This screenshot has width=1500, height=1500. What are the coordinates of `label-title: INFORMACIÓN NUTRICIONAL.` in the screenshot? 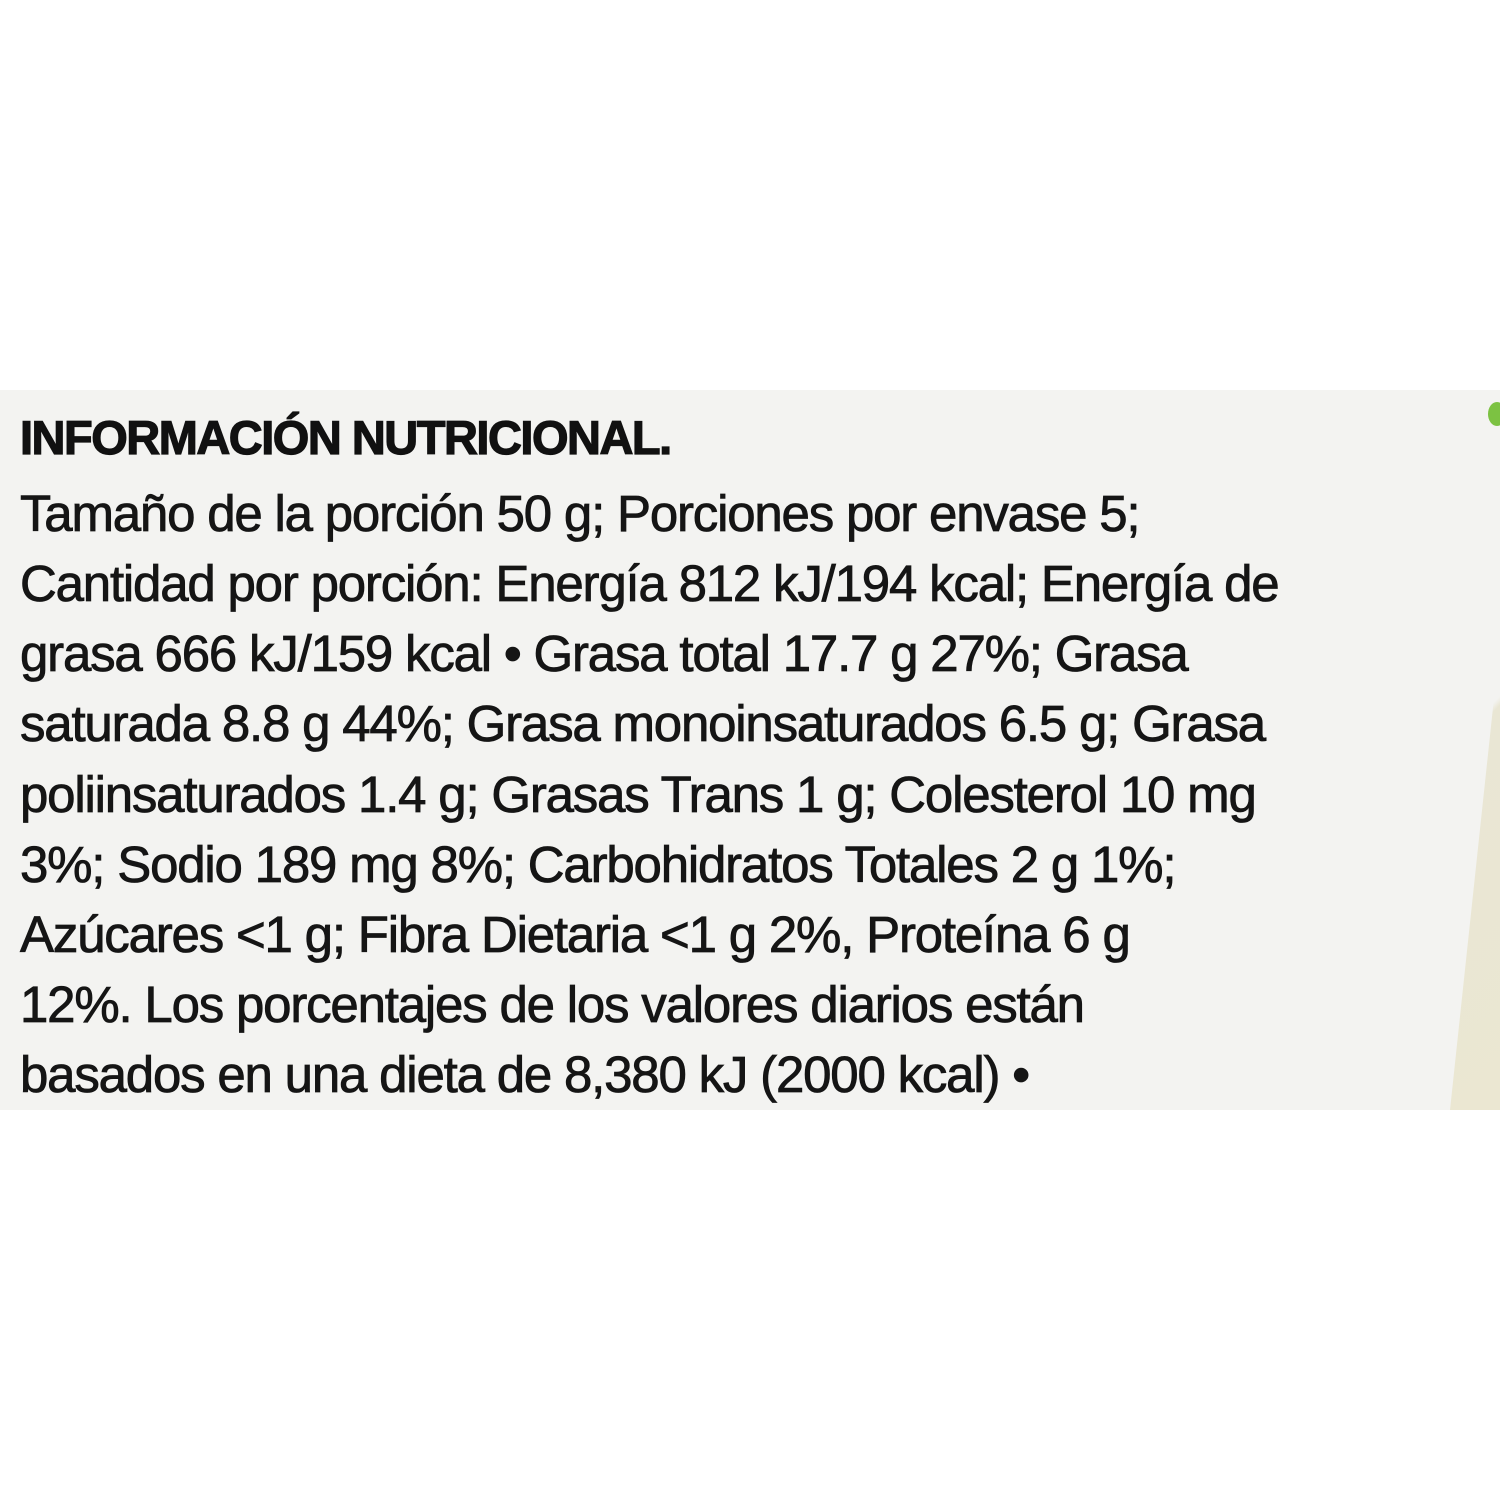 It's located at (345, 437).